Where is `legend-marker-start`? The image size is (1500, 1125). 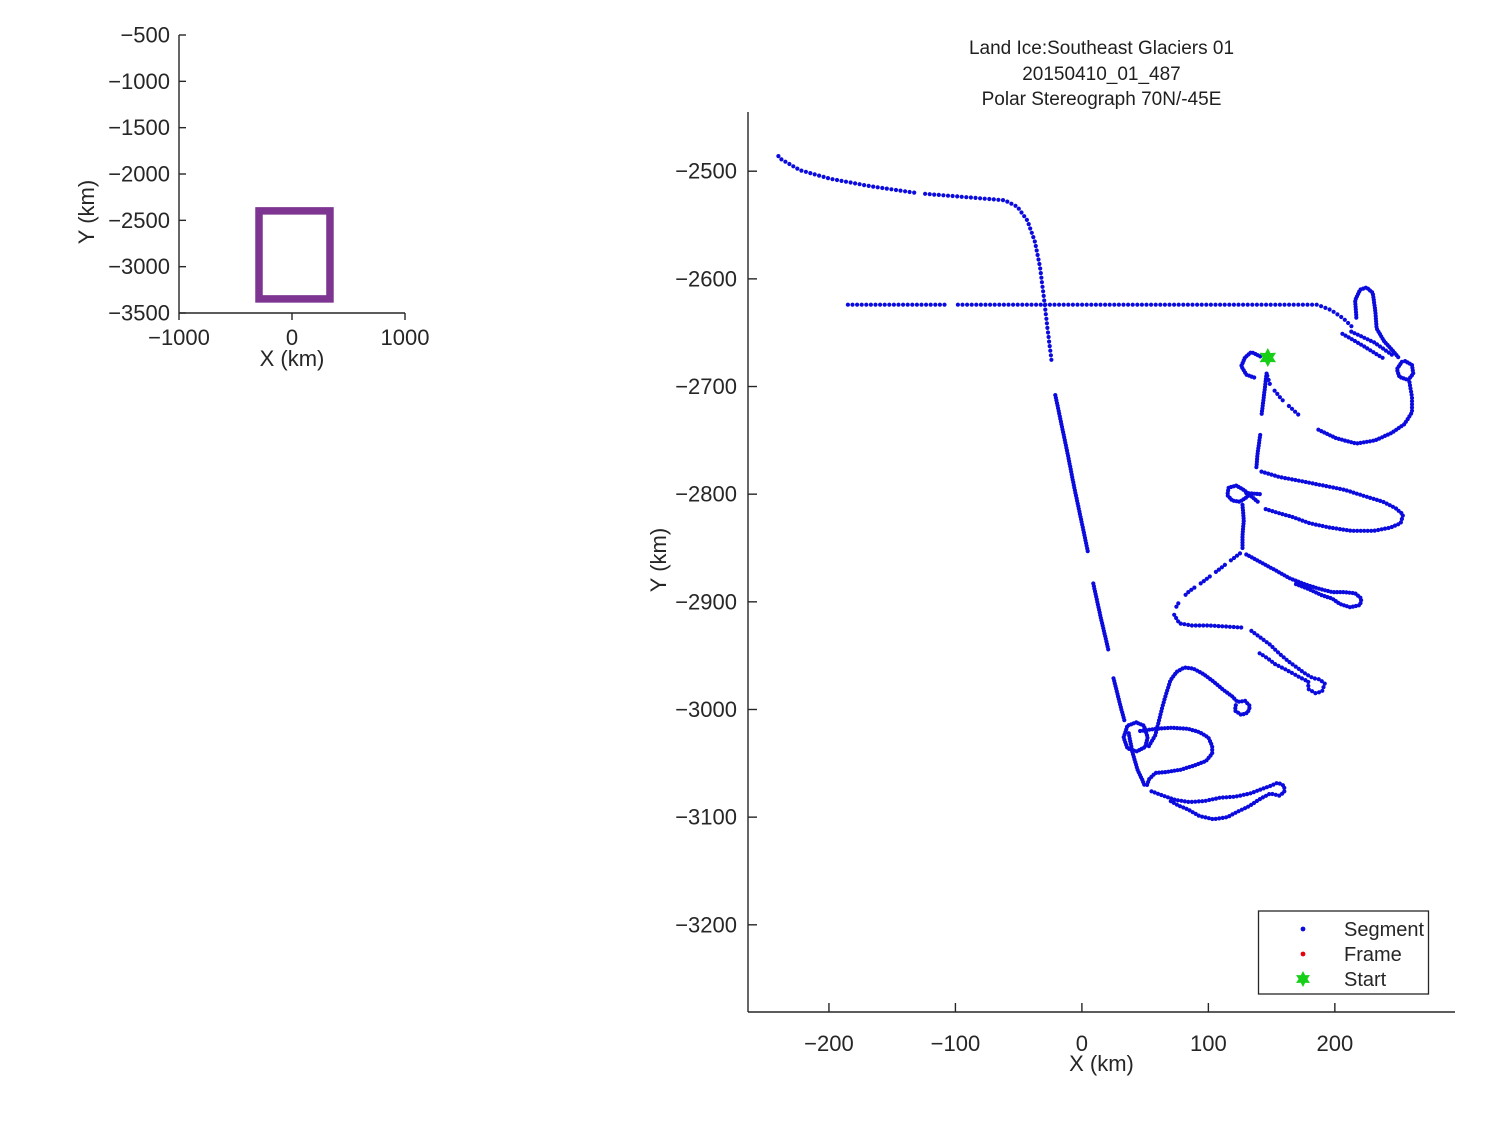 legend-marker-start is located at coordinates (1303, 979).